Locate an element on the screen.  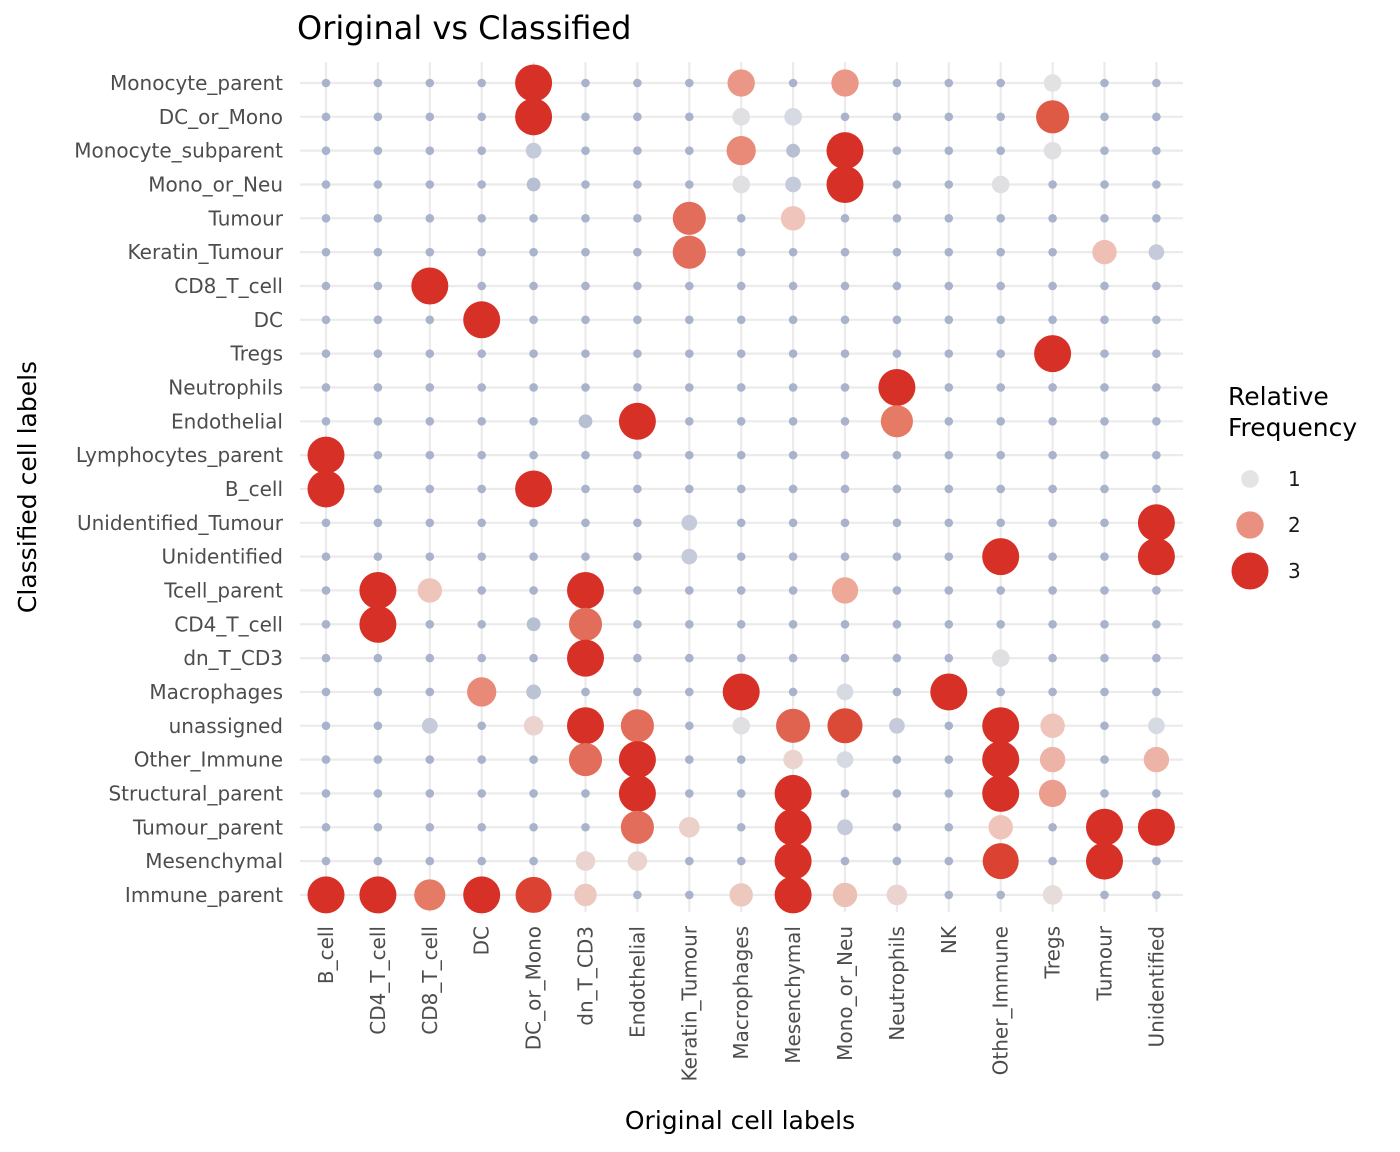
y-tick-label: dn_T_CD3 is located at coordinates (233, 658).